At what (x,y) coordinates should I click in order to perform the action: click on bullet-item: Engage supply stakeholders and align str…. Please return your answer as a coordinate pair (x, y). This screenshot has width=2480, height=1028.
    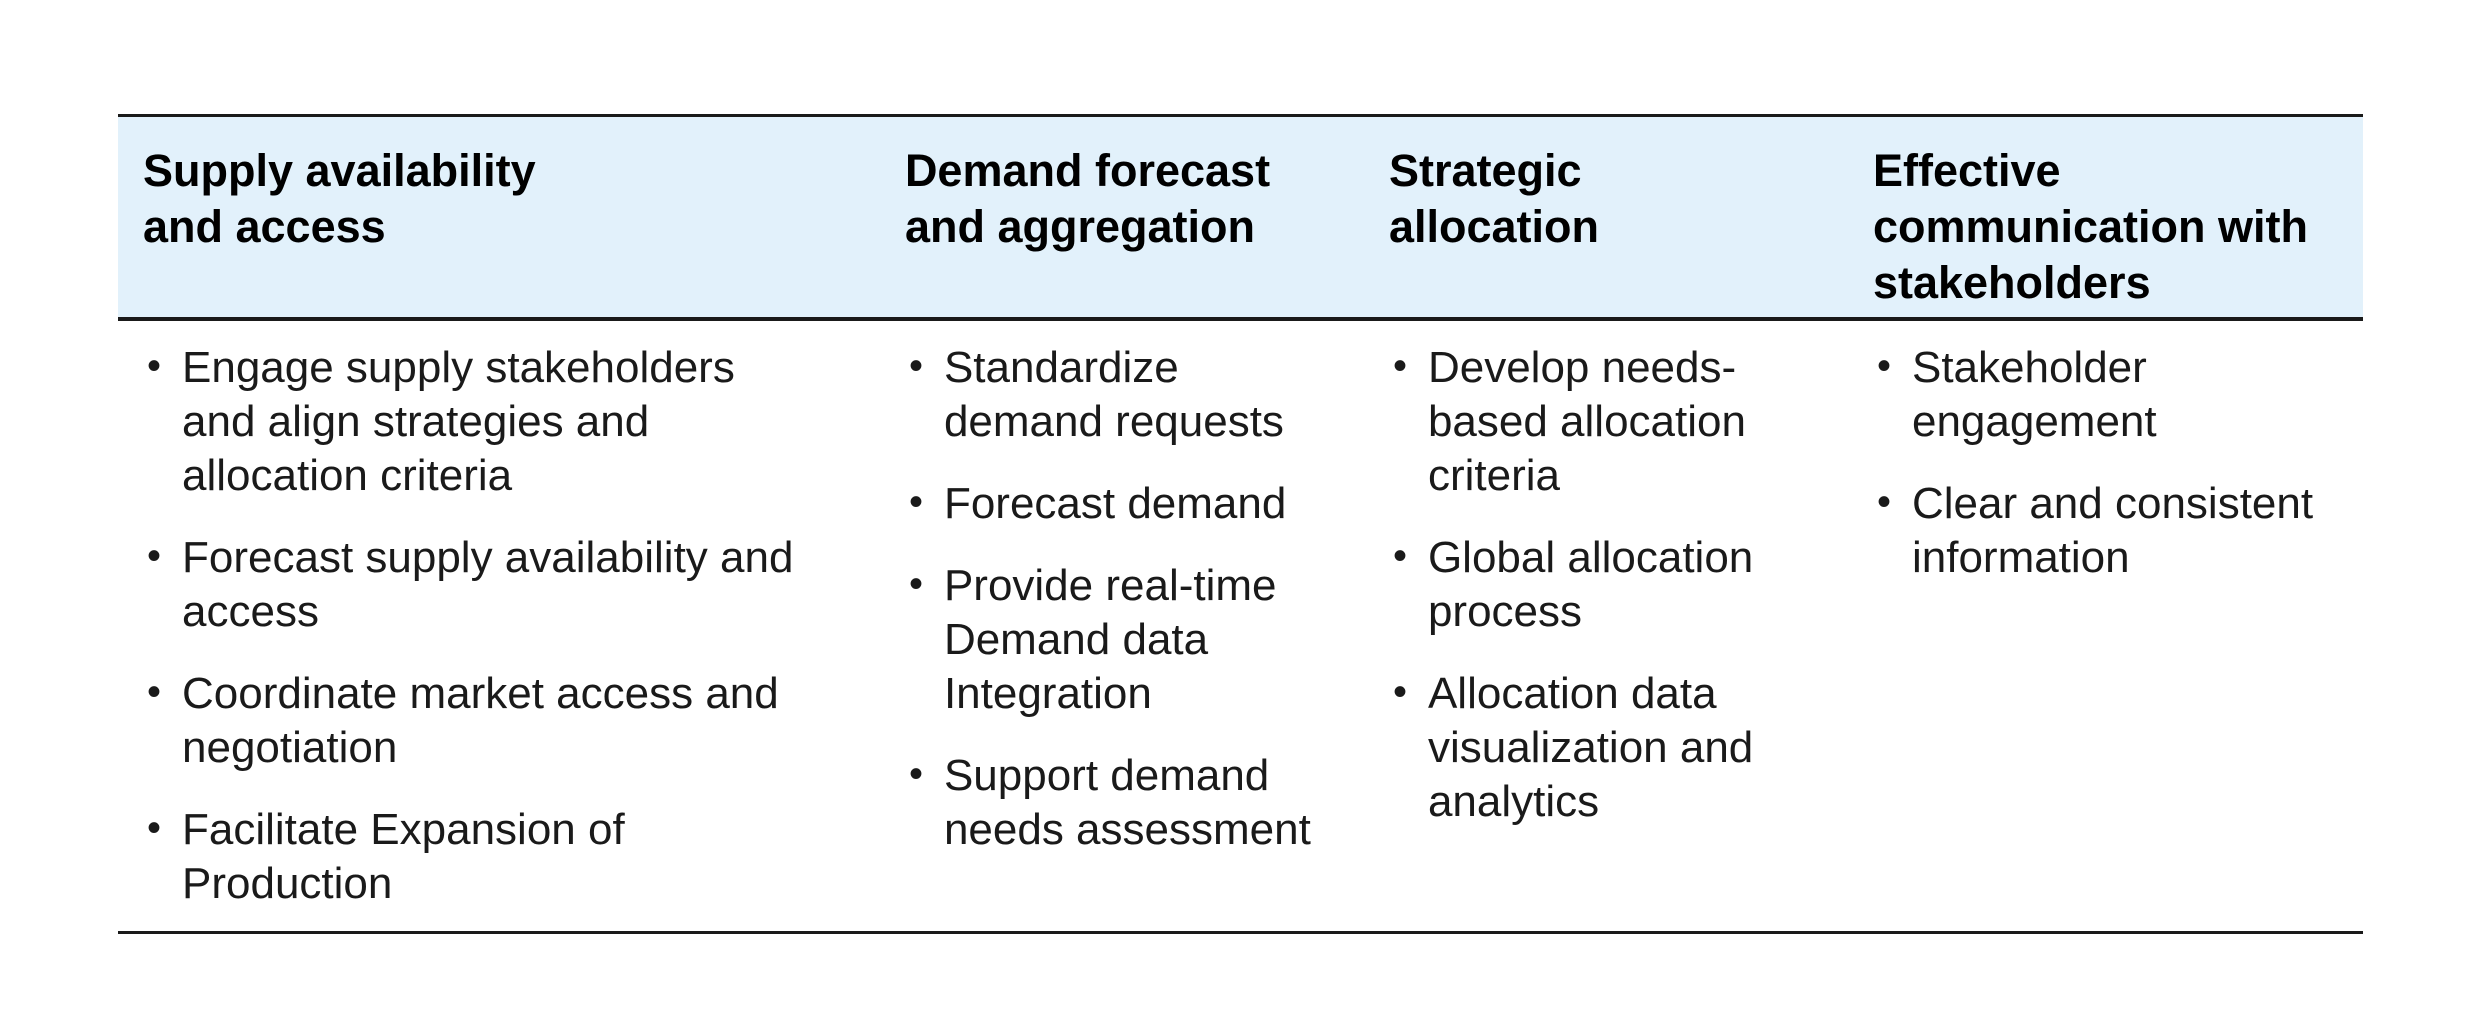
    Looking at the image, I should click on (504, 421).